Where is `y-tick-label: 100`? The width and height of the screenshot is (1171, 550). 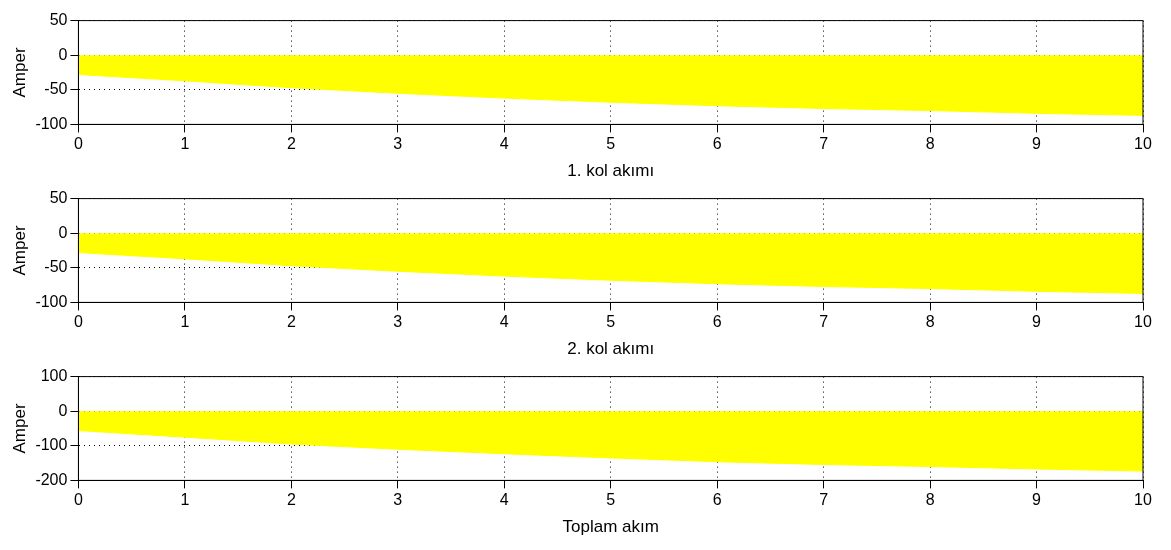 y-tick-label: 100 is located at coordinates (54, 376).